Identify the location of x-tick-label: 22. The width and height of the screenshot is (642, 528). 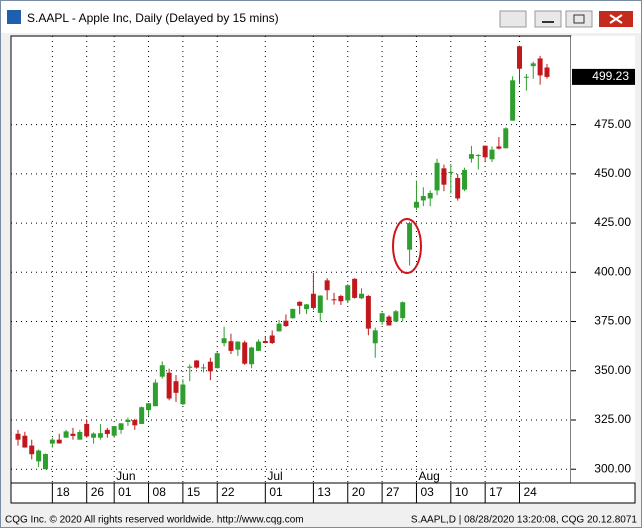
(228, 492).